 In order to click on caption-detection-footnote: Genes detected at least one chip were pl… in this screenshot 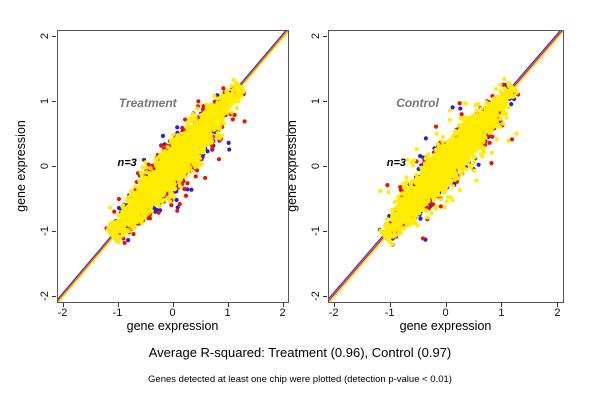, I will do `click(300, 379)`.